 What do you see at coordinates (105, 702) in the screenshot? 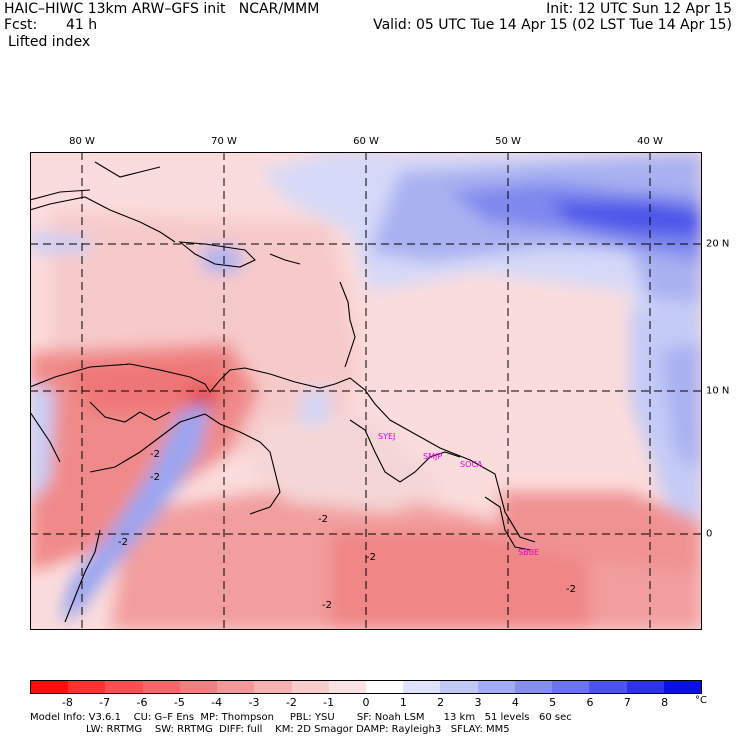
I see `colorbar-tick: -7` at bounding box center [105, 702].